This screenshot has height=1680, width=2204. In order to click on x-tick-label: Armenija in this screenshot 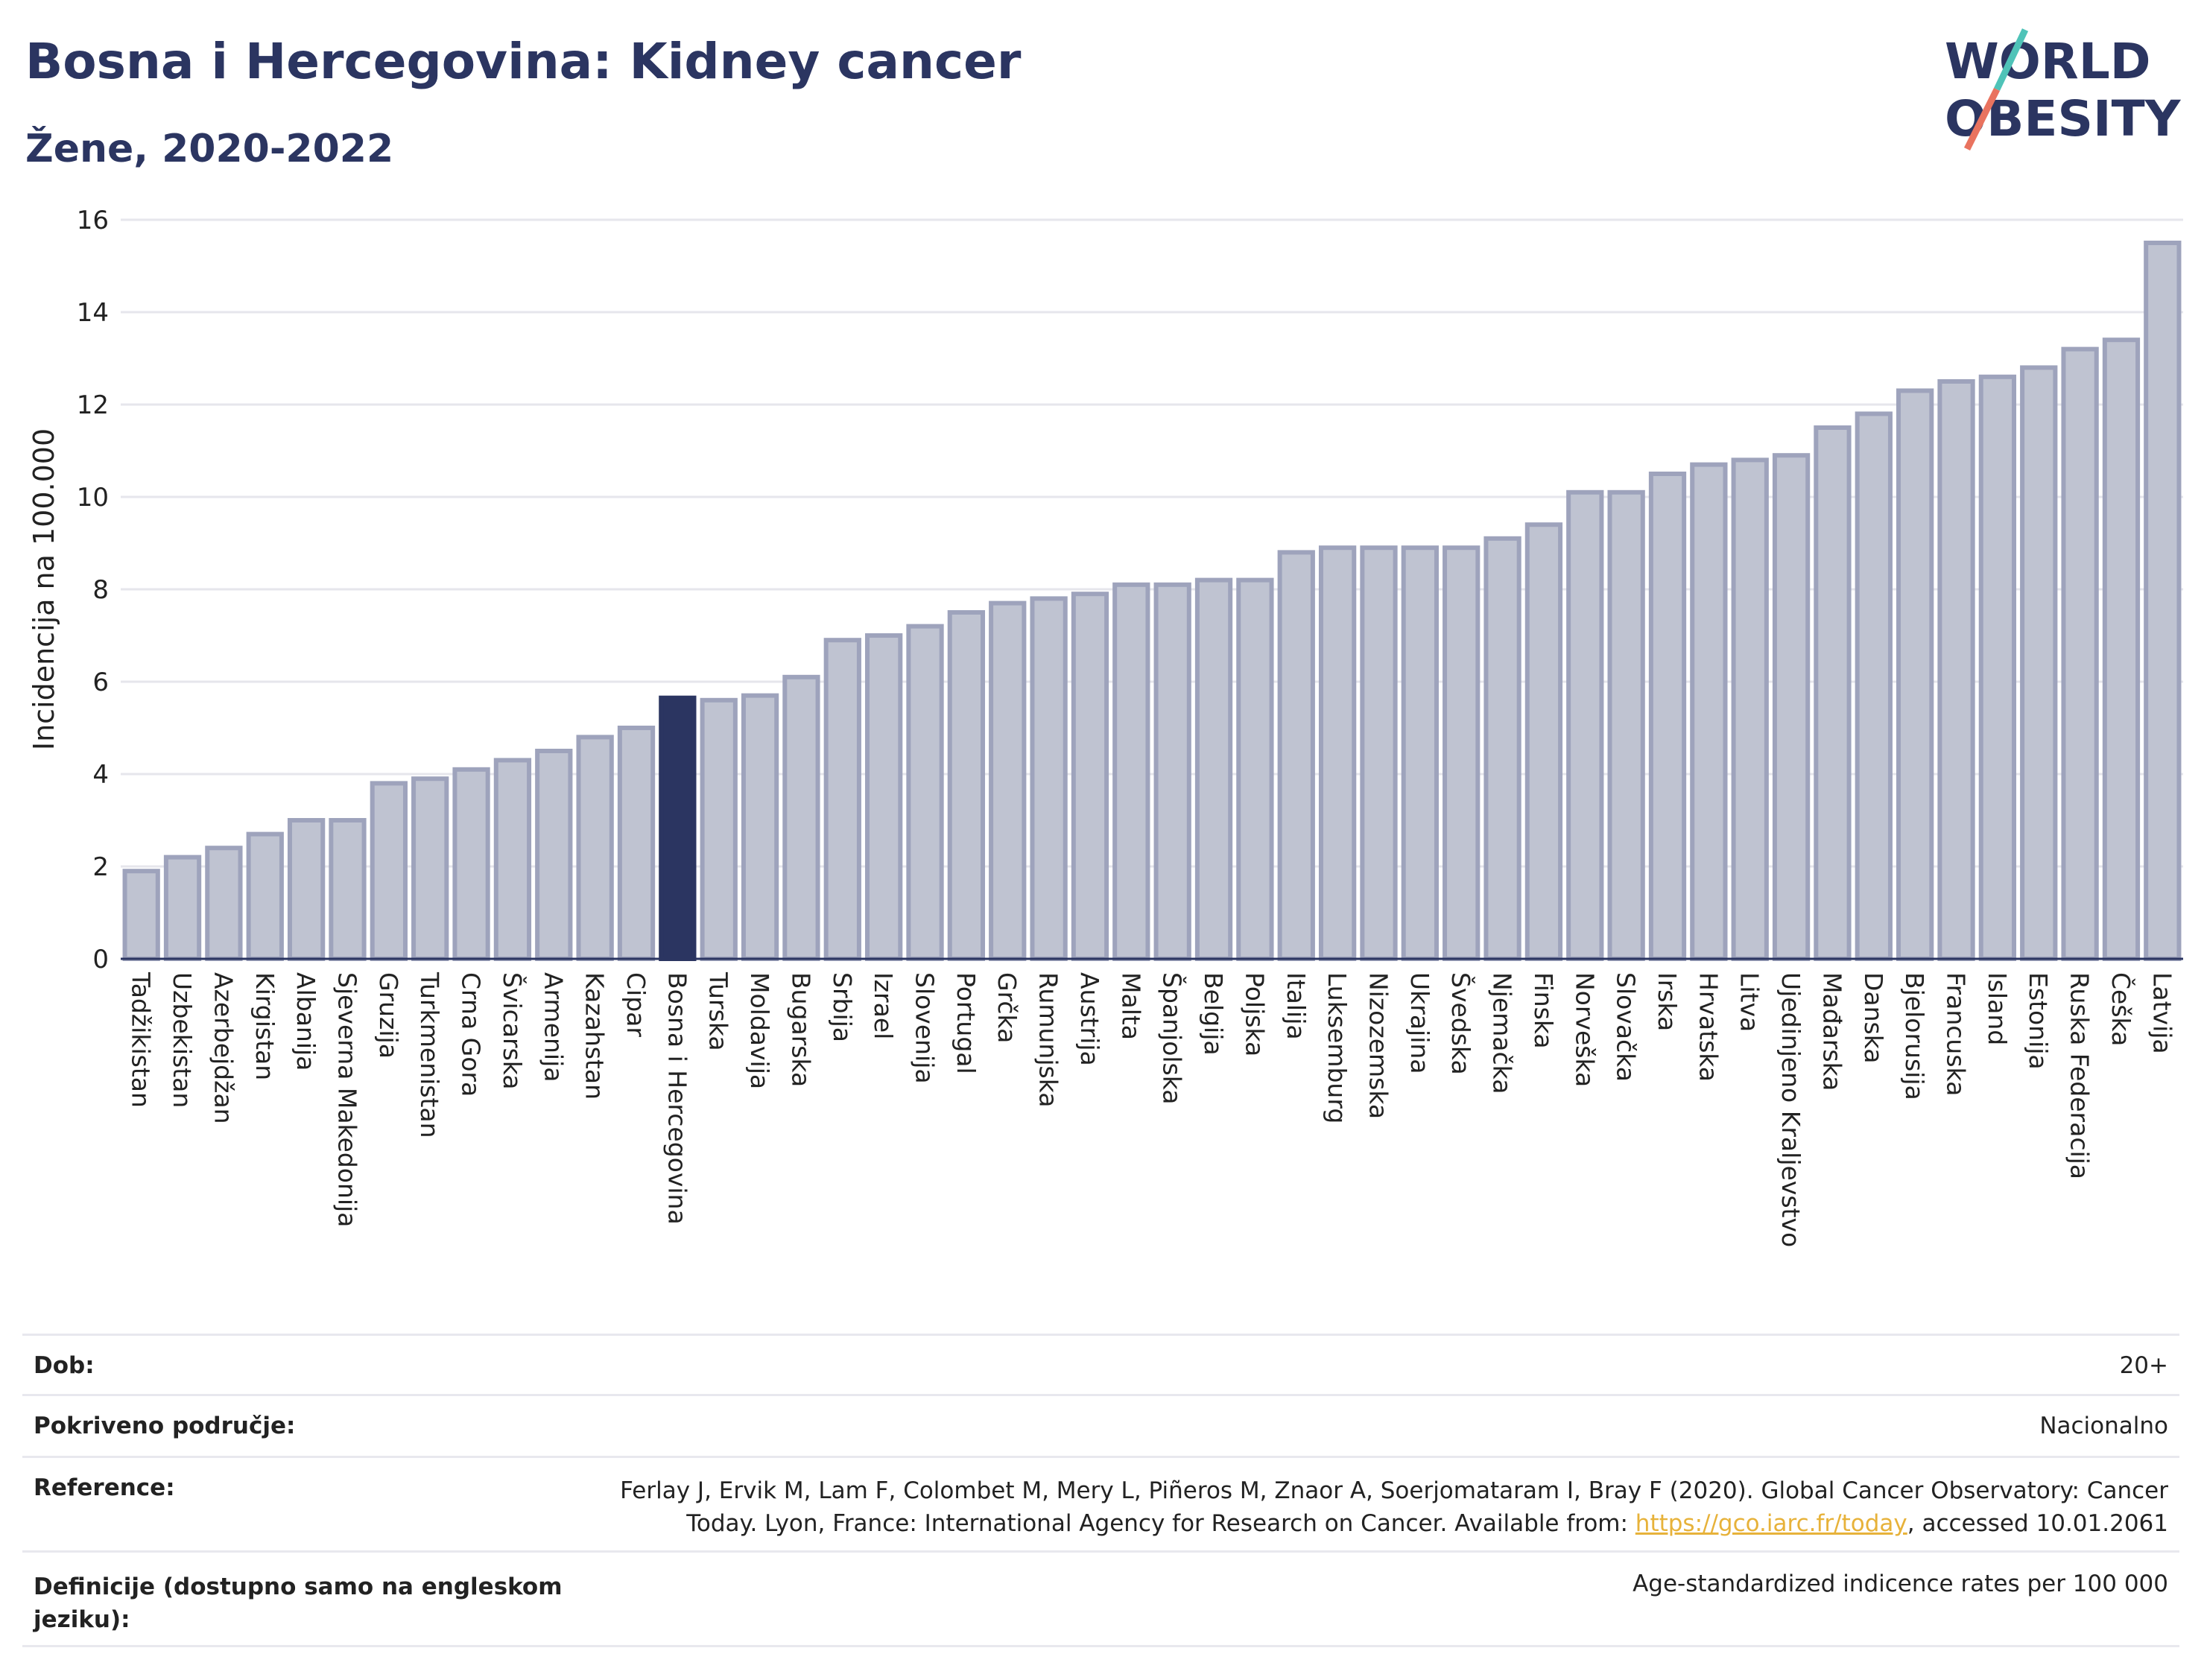, I will do `click(553, 1027)`.